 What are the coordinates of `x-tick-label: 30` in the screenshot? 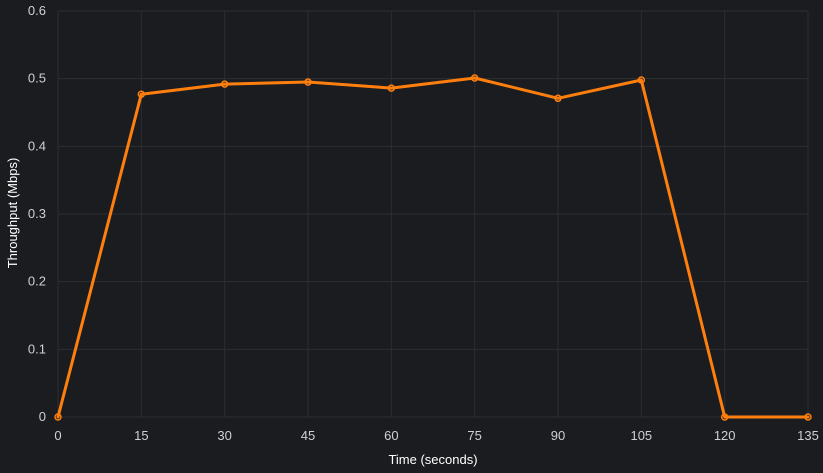 It's located at (224, 435).